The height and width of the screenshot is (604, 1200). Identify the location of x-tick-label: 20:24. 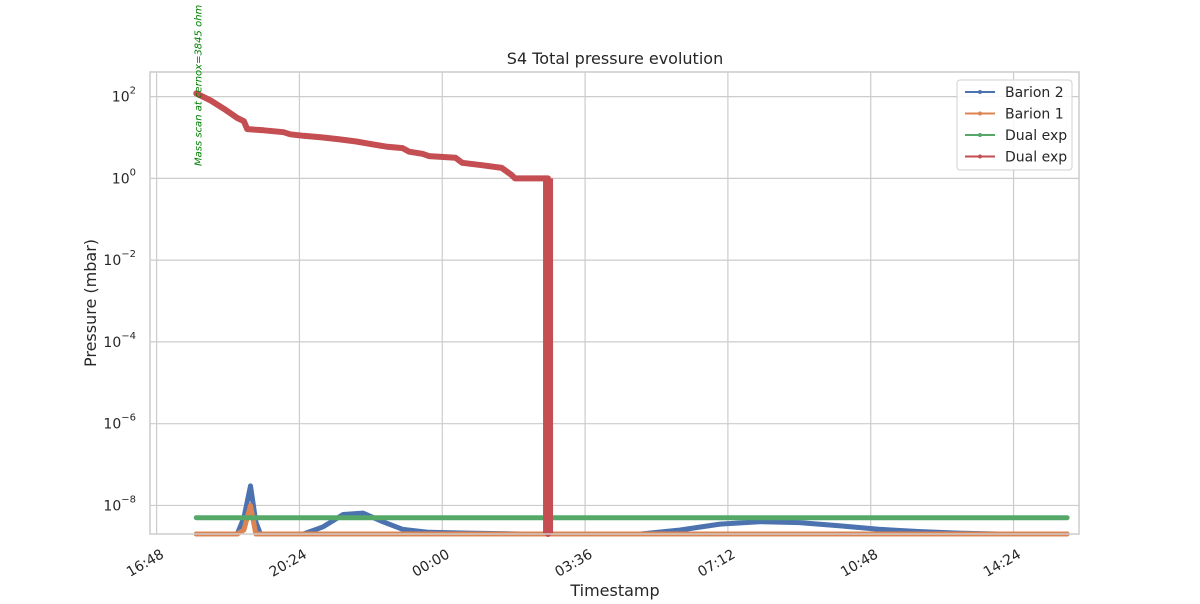
(288, 563).